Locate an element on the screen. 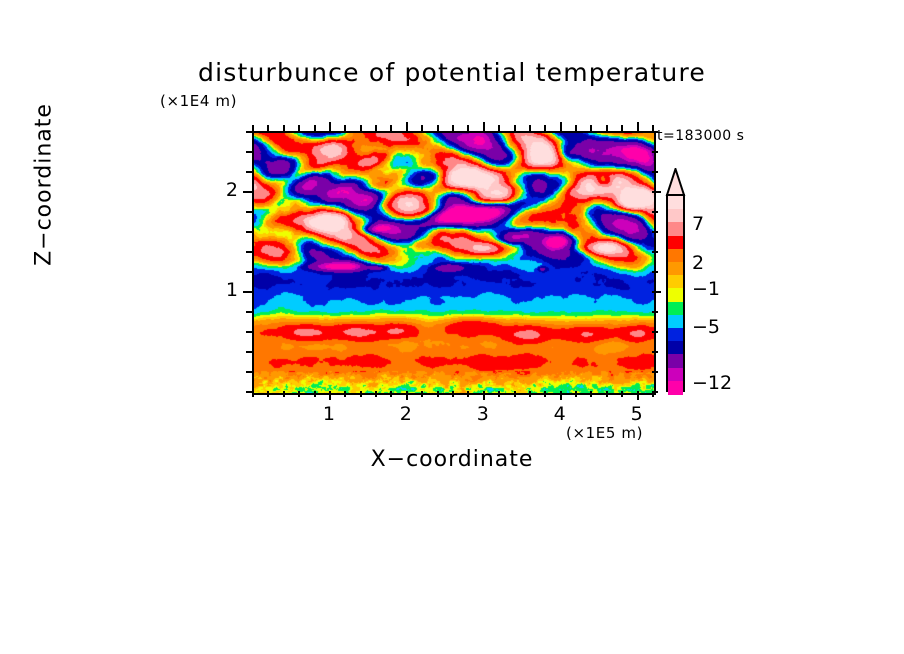 The height and width of the screenshot is (654, 904). page-title: disturbunce of potential temperature is located at coordinates (452, 72).